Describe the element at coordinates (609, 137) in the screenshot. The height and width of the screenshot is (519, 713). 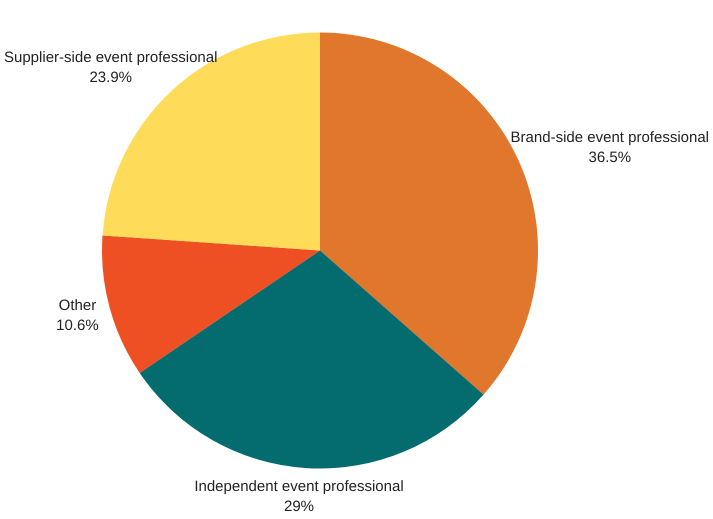
I see `slice-label: Brand-side event professional` at that location.